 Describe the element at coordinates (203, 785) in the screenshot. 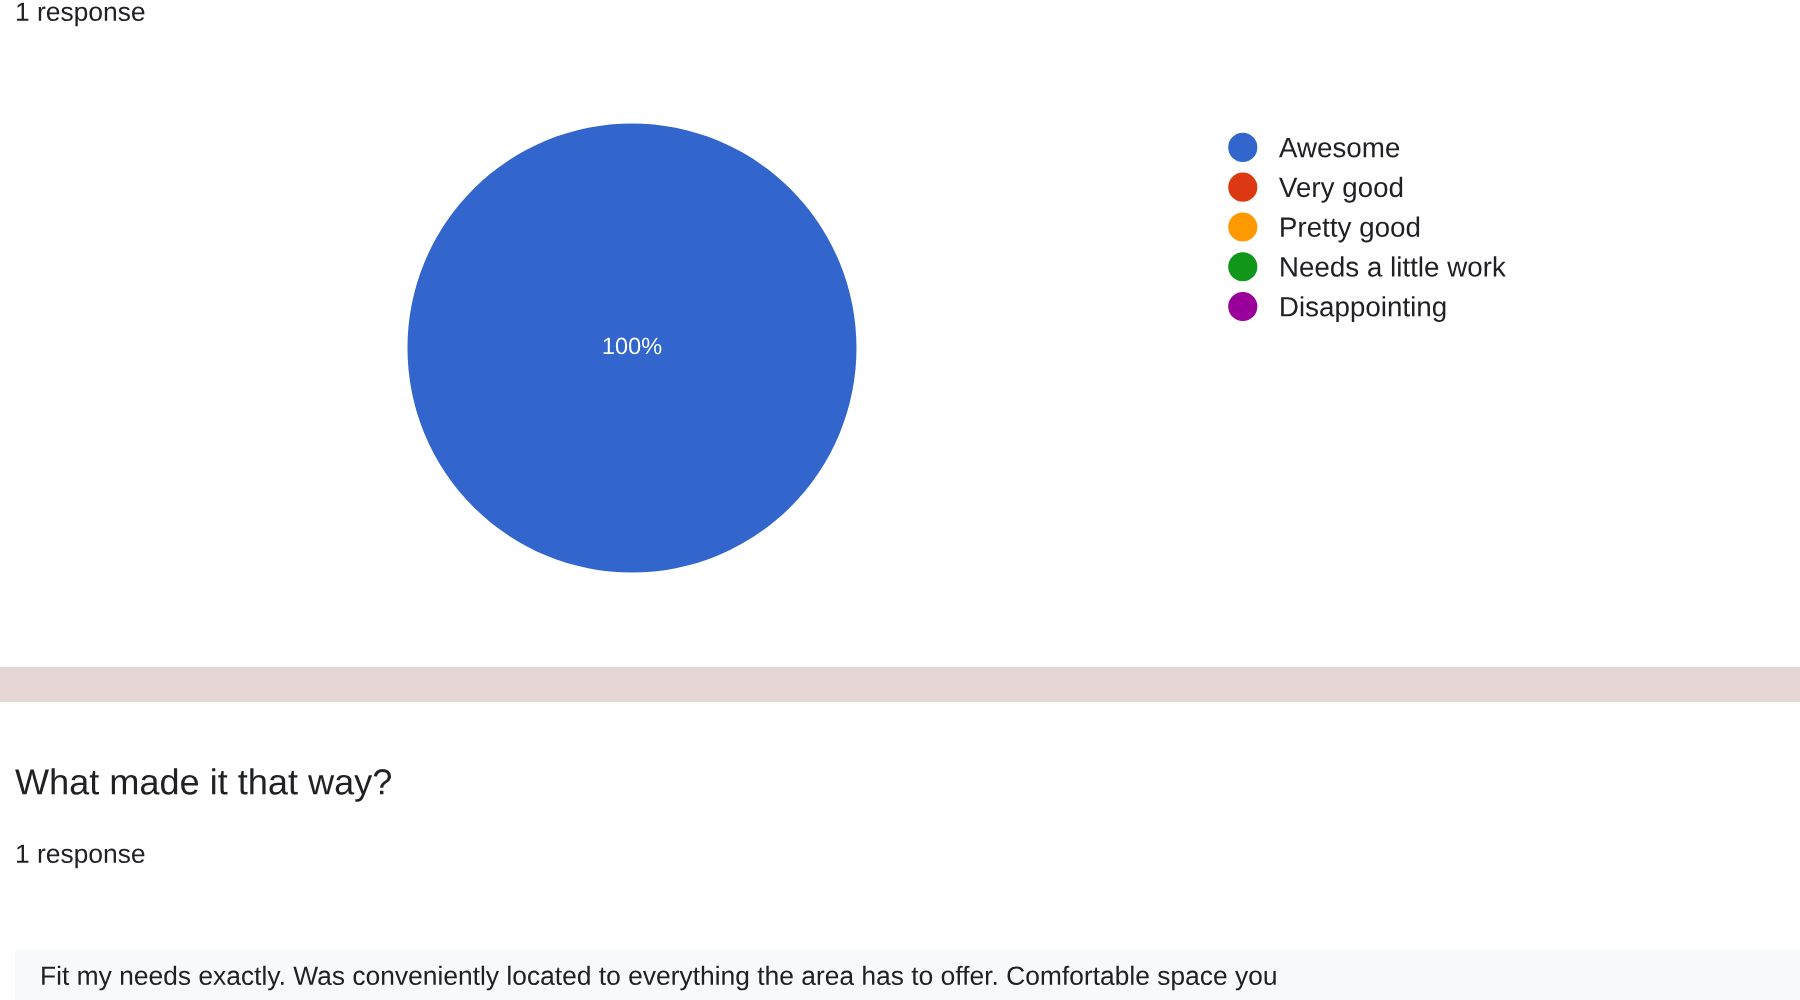

I see `text: What made it that way?` at that location.